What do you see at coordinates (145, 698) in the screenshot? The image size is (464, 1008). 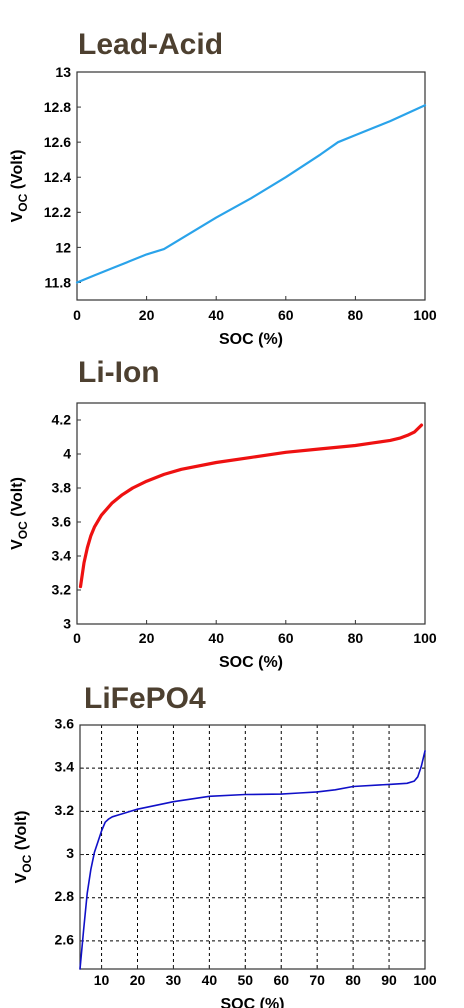 I see `chart-title-lifepo4: LiFePO4` at bounding box center [145, 698].